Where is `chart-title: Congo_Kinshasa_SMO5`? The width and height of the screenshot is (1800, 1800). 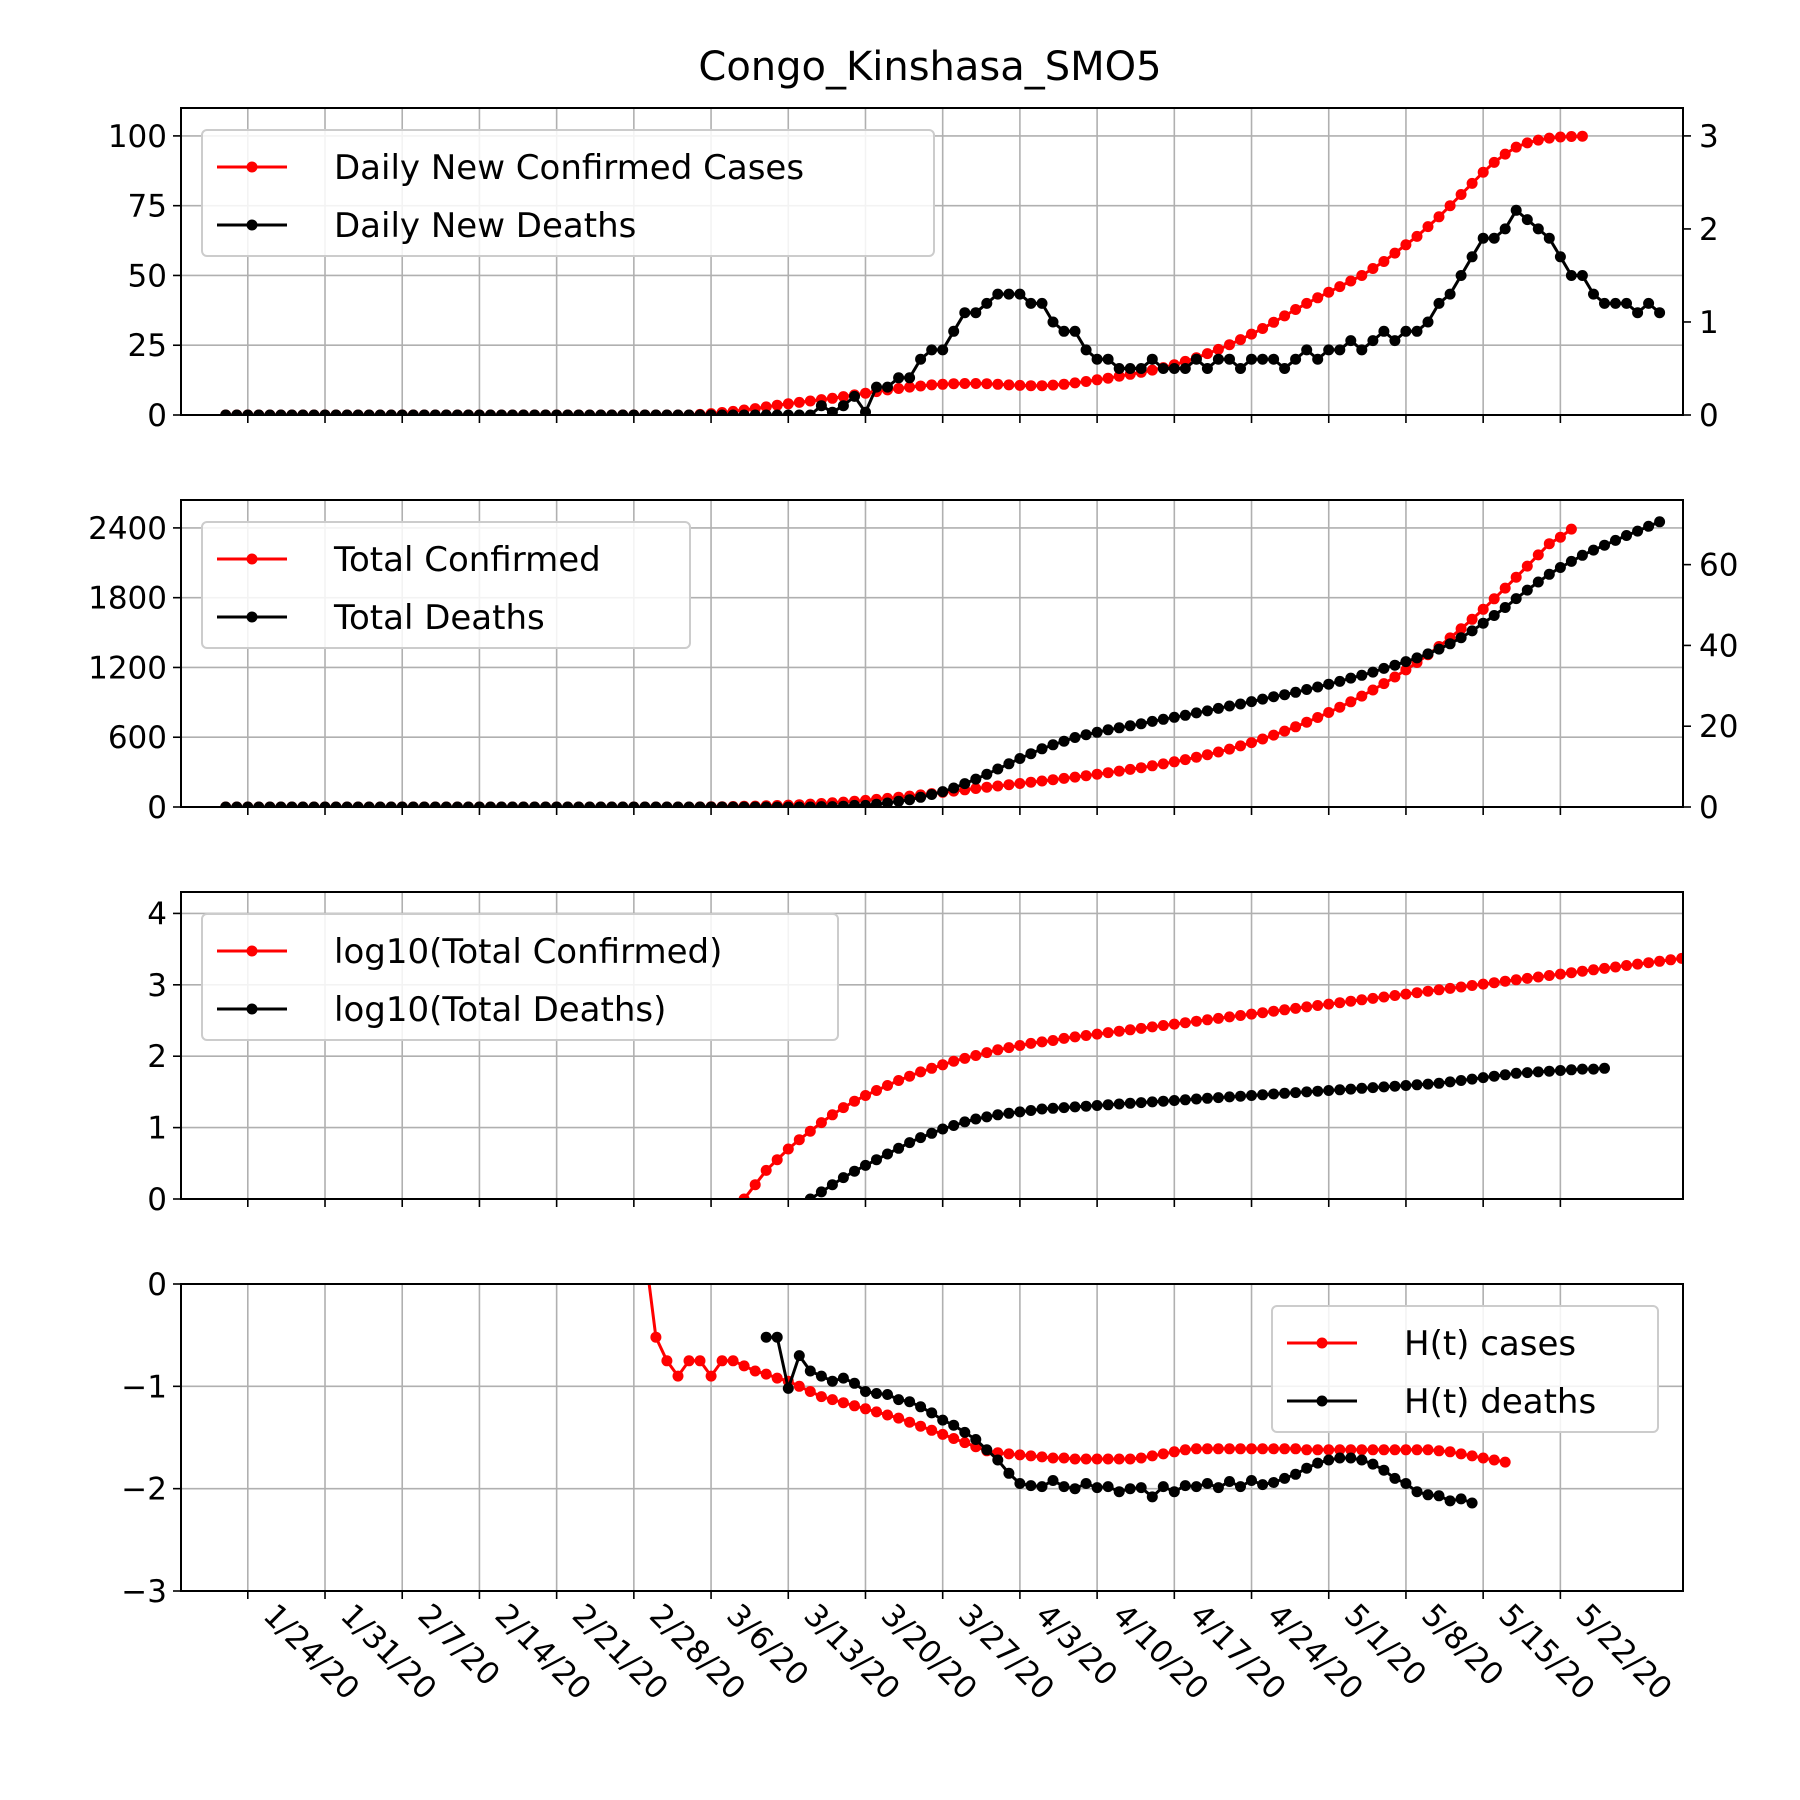 chart-title: Congo_Kinshasa_SMO5 is located at coordinates (929, 67).